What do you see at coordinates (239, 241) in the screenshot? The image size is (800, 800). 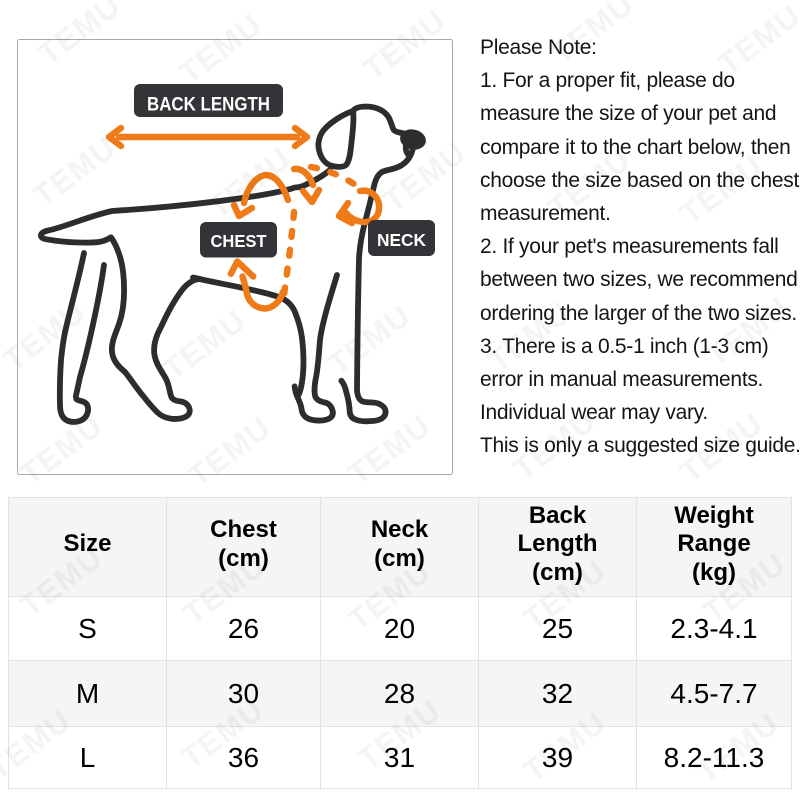 I see `svg-text: CHEST` at bounding box center [239, 241].